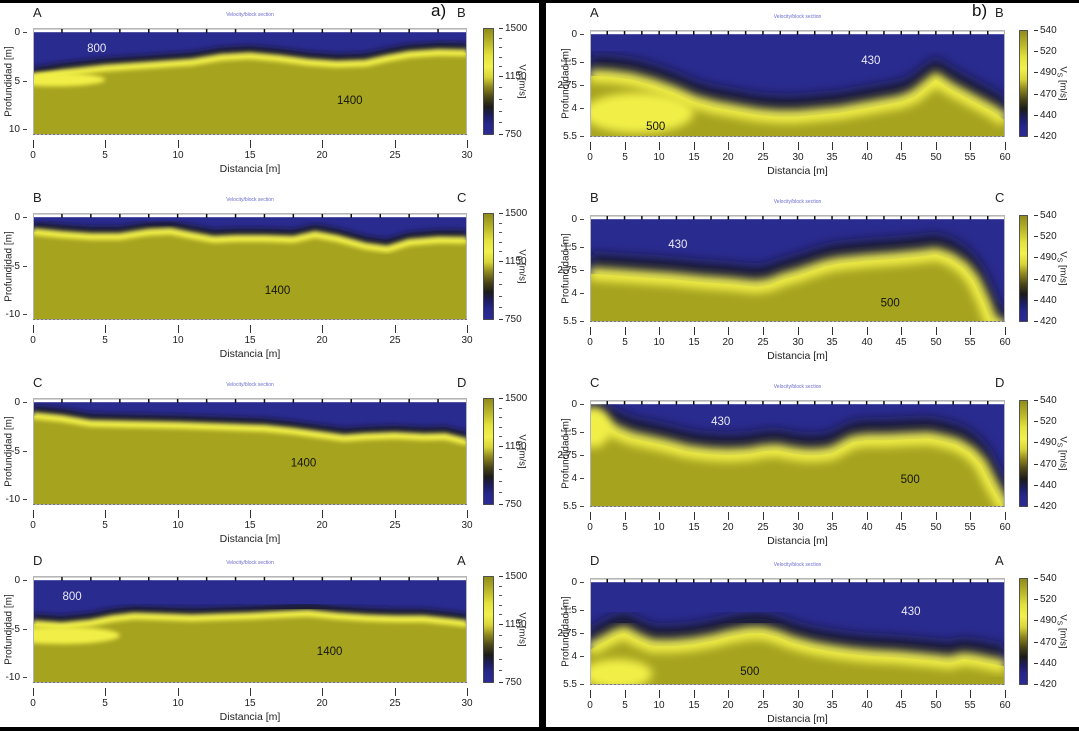 This screenshot has height=731, width=1079. I want to click on section-end-letter: A, so click(999, 560).